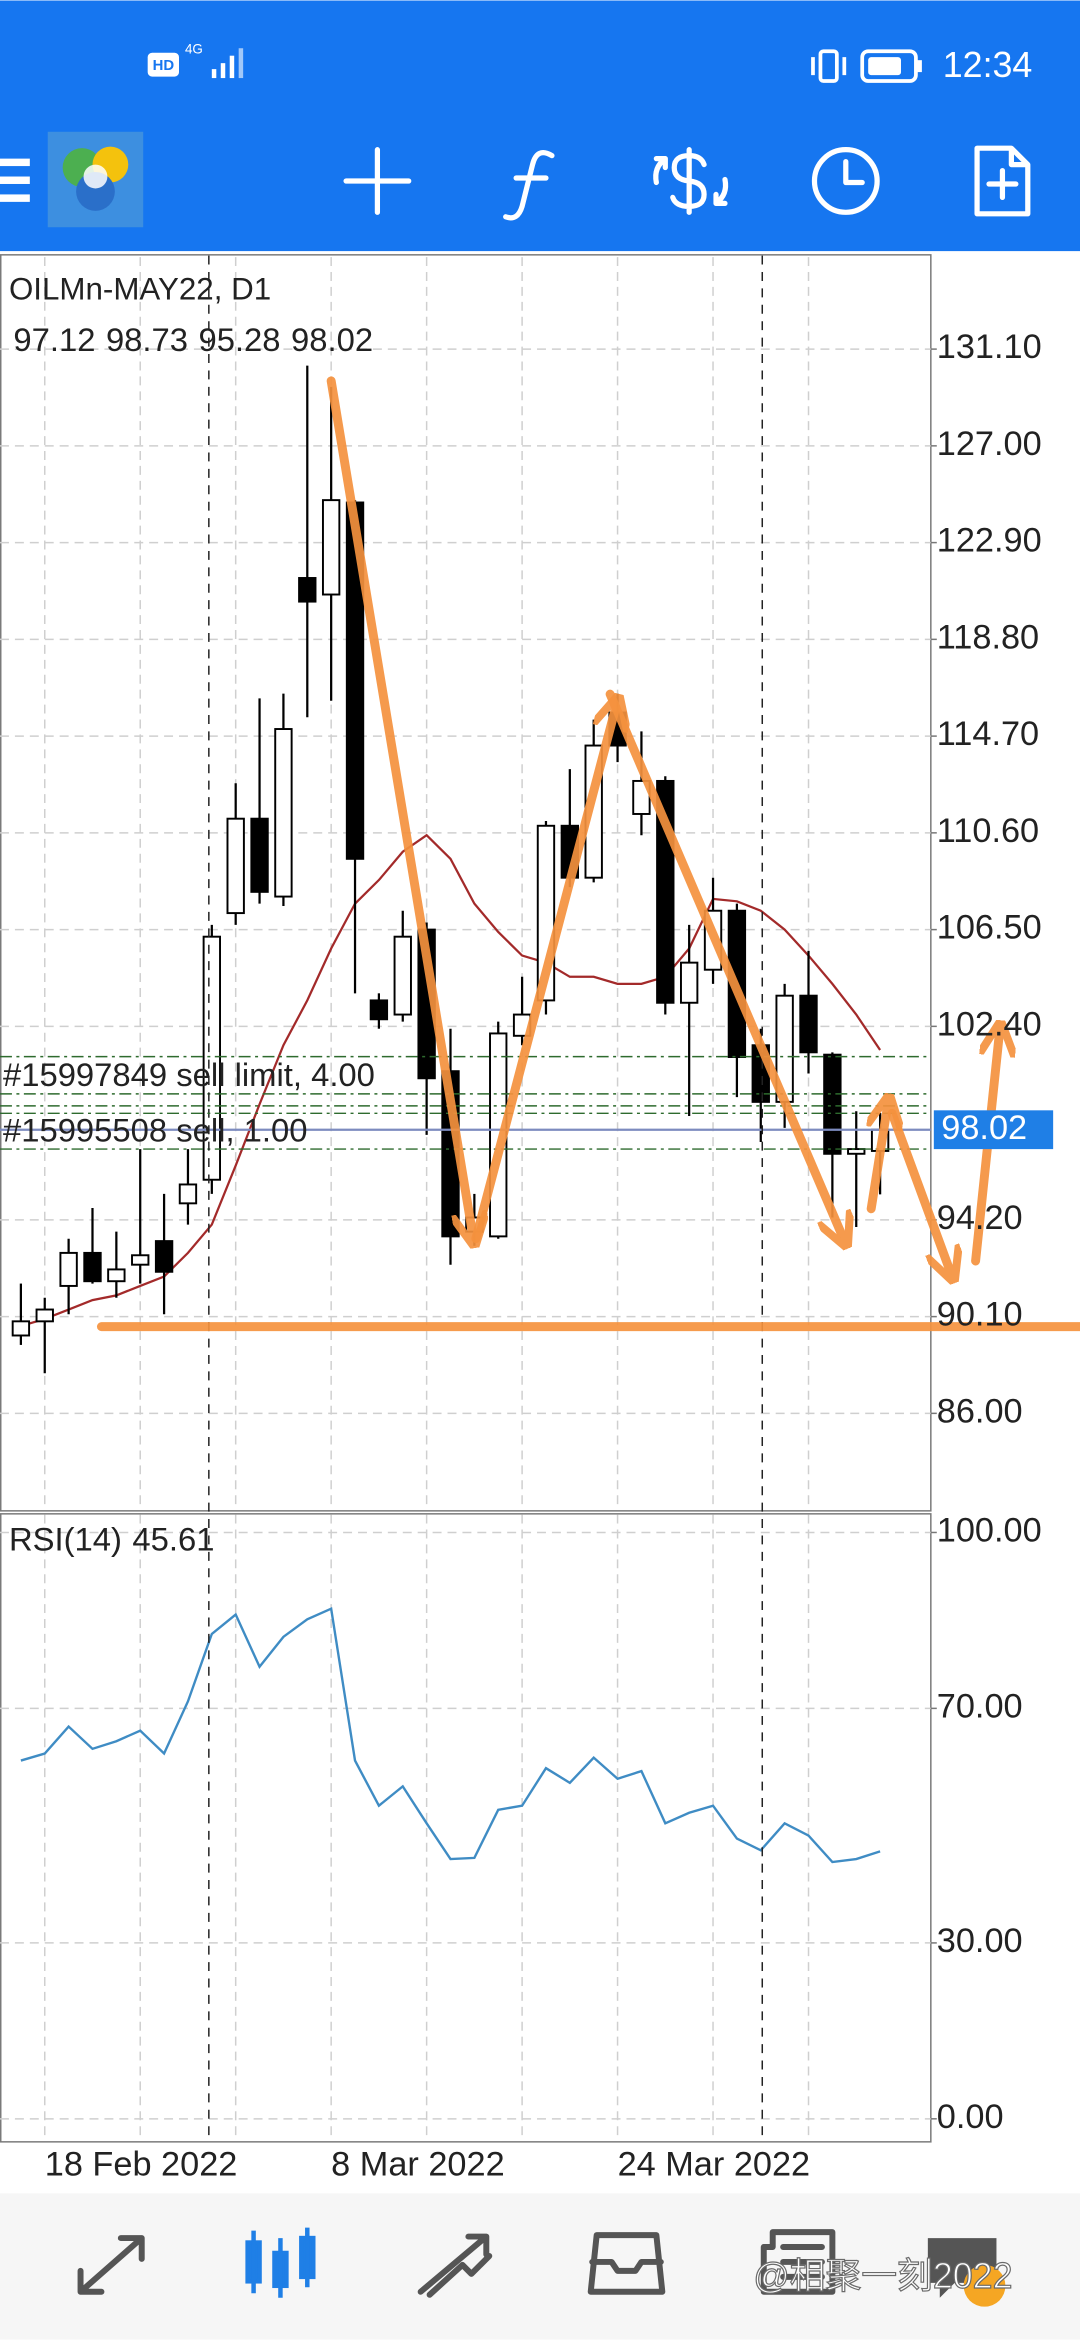 The image size is (1080, 2340). What do you see at coordinates (891, 66) in the screenshot?
I see `battery-icon` at bounding box center [891, 66].